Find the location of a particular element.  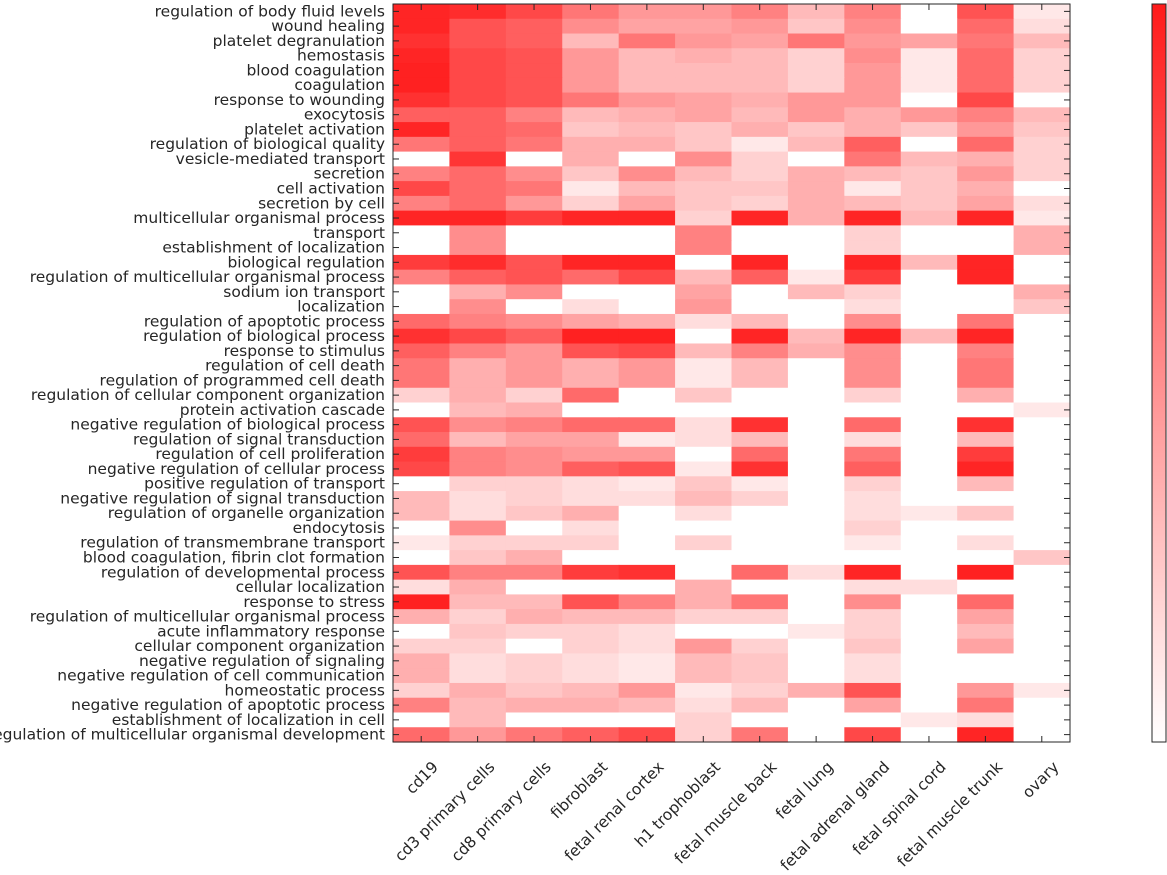

colorbar is located at coordinates (1159, 373).